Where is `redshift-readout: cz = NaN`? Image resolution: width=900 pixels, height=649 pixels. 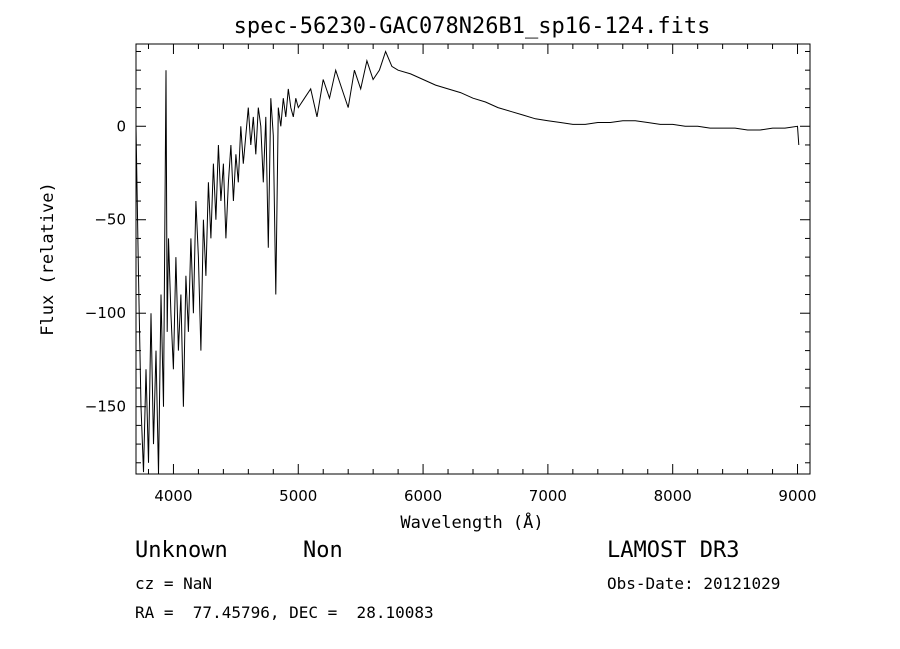
redshift-readout: cz = NaN is located at coordinates (174, 583).